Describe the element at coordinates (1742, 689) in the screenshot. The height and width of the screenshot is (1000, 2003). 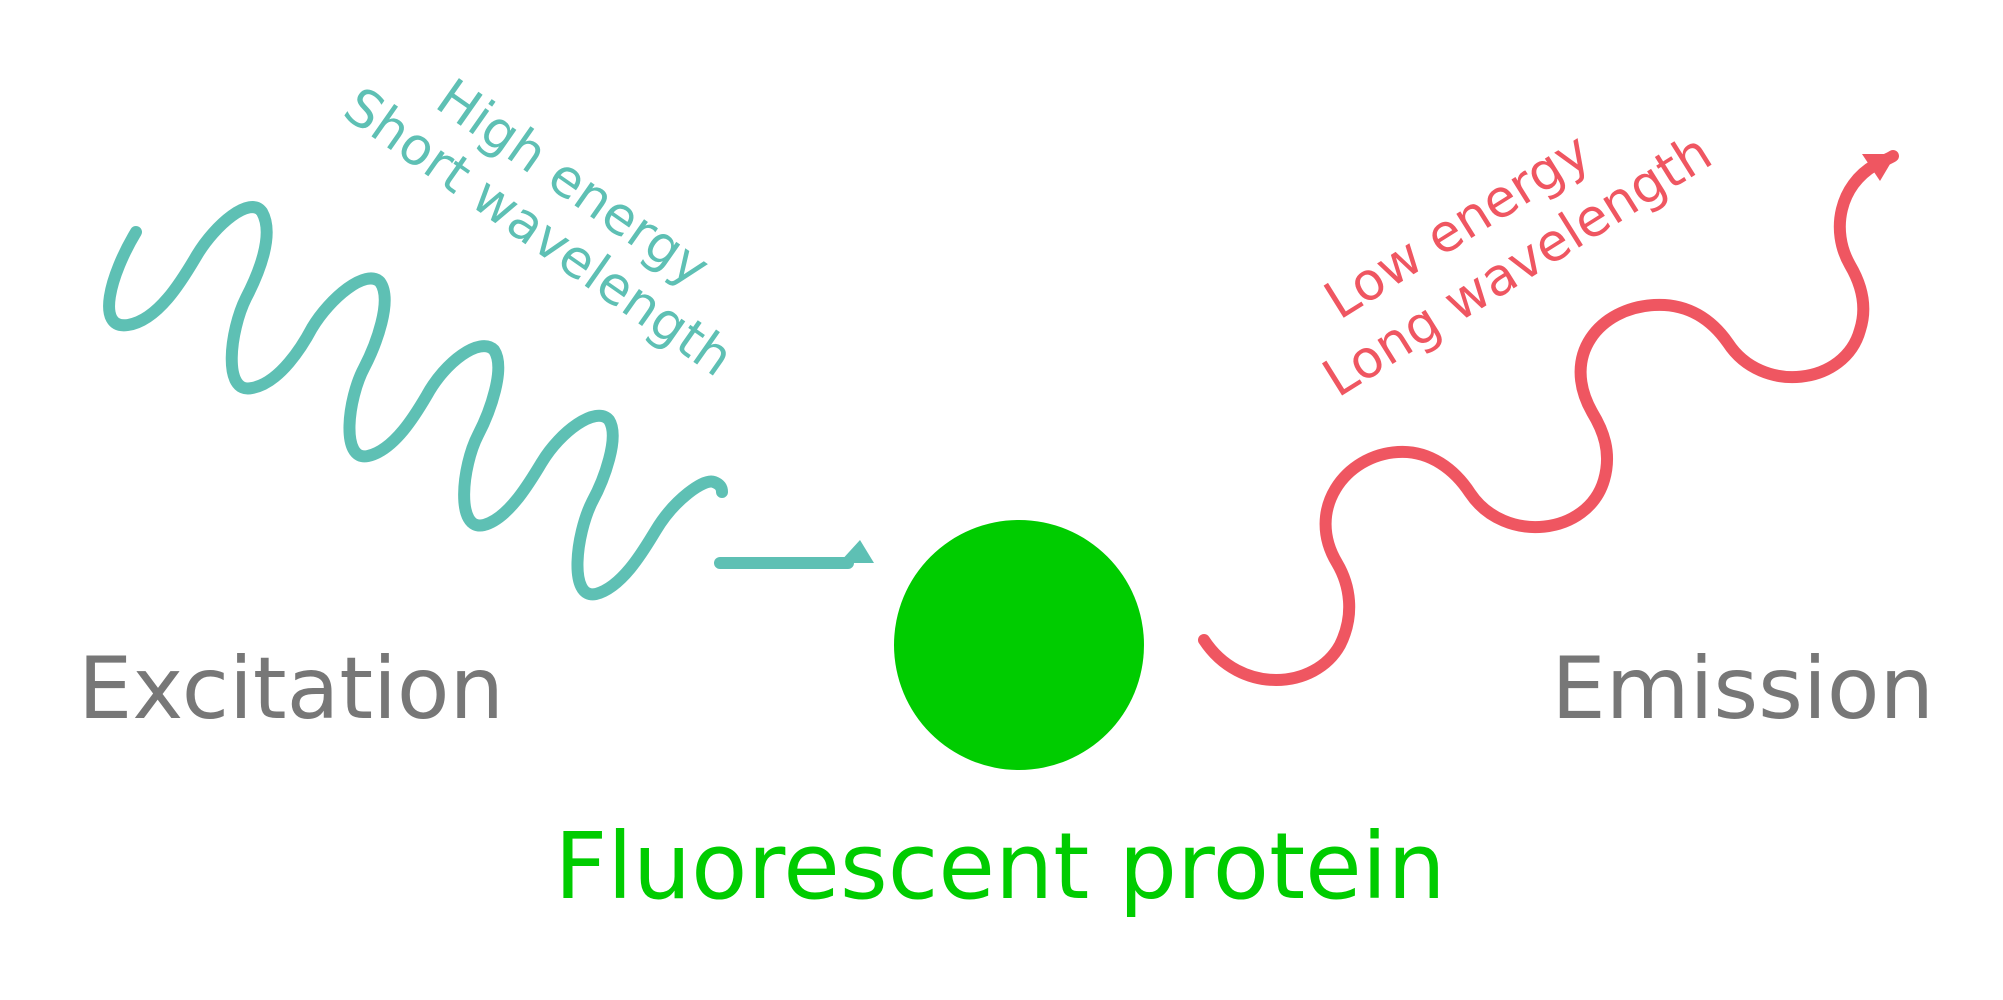
I see `emission-label: Emission` at that location.